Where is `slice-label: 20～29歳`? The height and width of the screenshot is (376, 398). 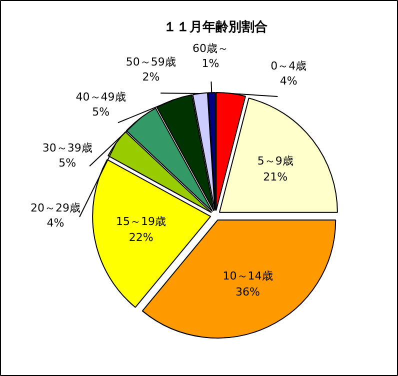 slice-label: 20～29歳 is located at coordinates (55, 207).